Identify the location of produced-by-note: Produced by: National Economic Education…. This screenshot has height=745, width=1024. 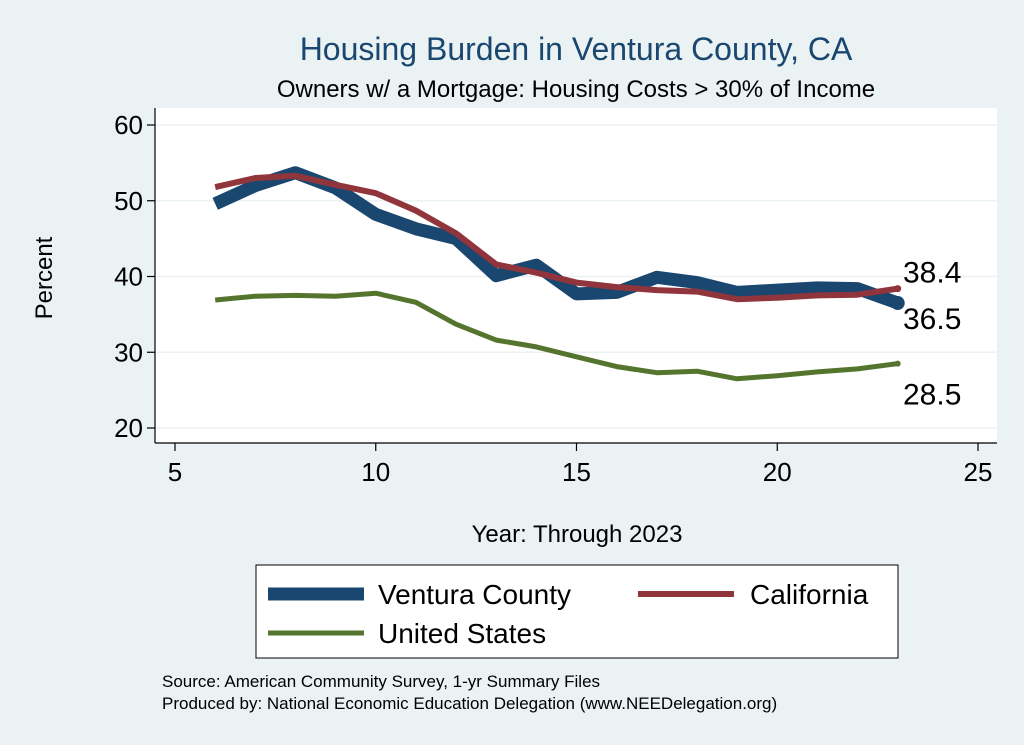
(469, 703).